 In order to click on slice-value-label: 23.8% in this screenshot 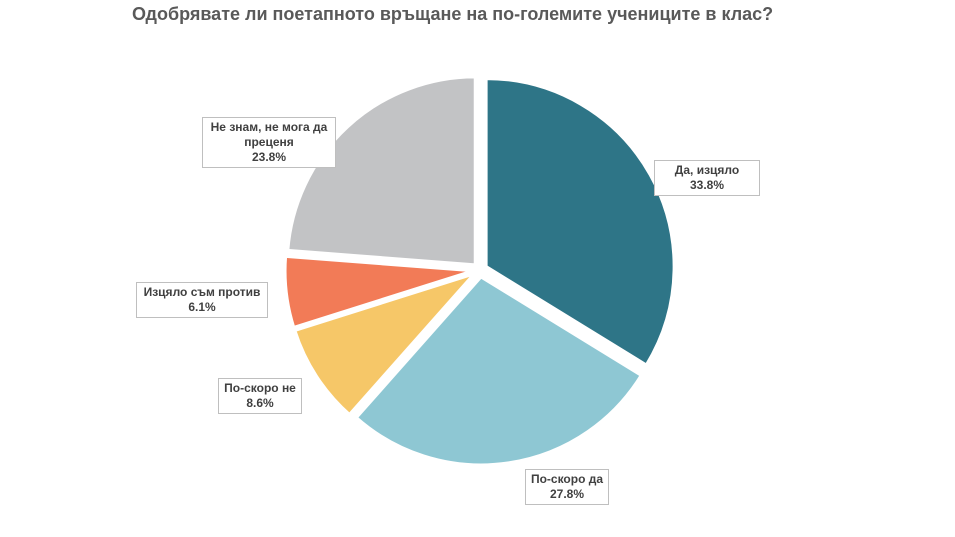, I will do `click(269, 157)`.